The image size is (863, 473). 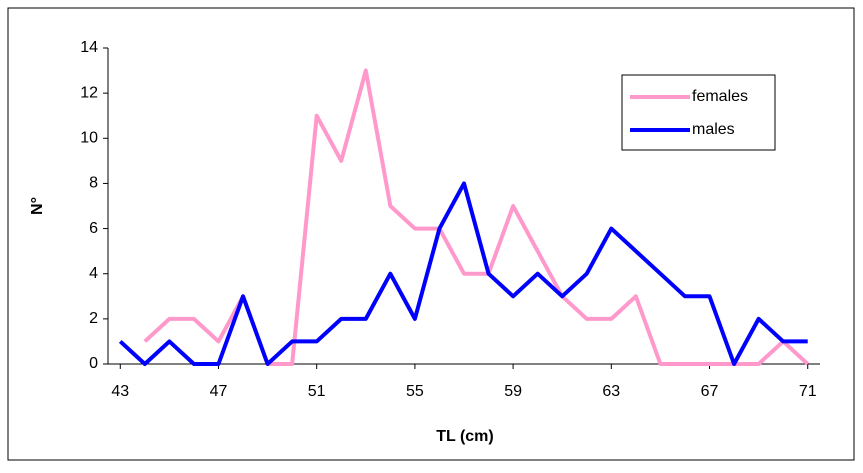 What do you see at coordinates (93, 318) in the screenshot?
I see `y-tick-label: 2` at bounding box center [93, 318].